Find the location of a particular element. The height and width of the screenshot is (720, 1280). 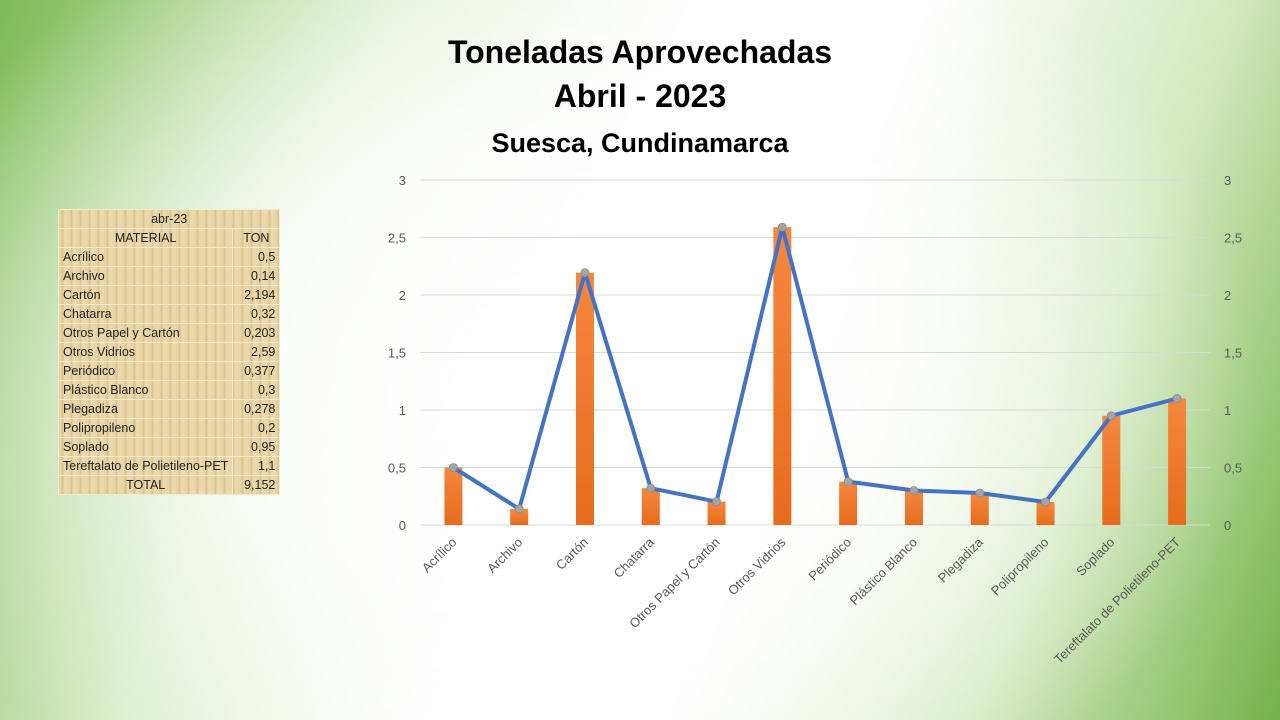

x-tick-label: Cartón is located at coordinates (572, 554).